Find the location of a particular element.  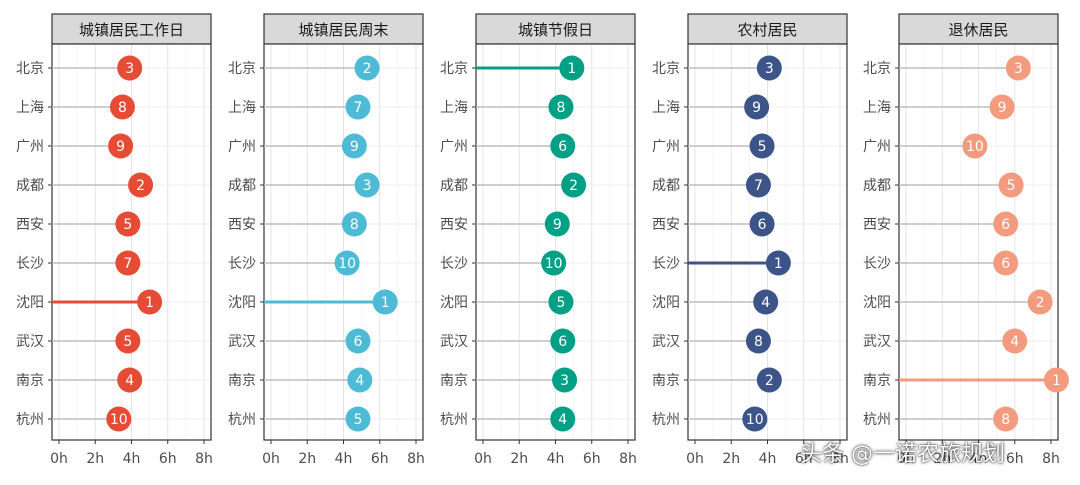

facet-title: 农村居民 is located at coordinates (767, 30).